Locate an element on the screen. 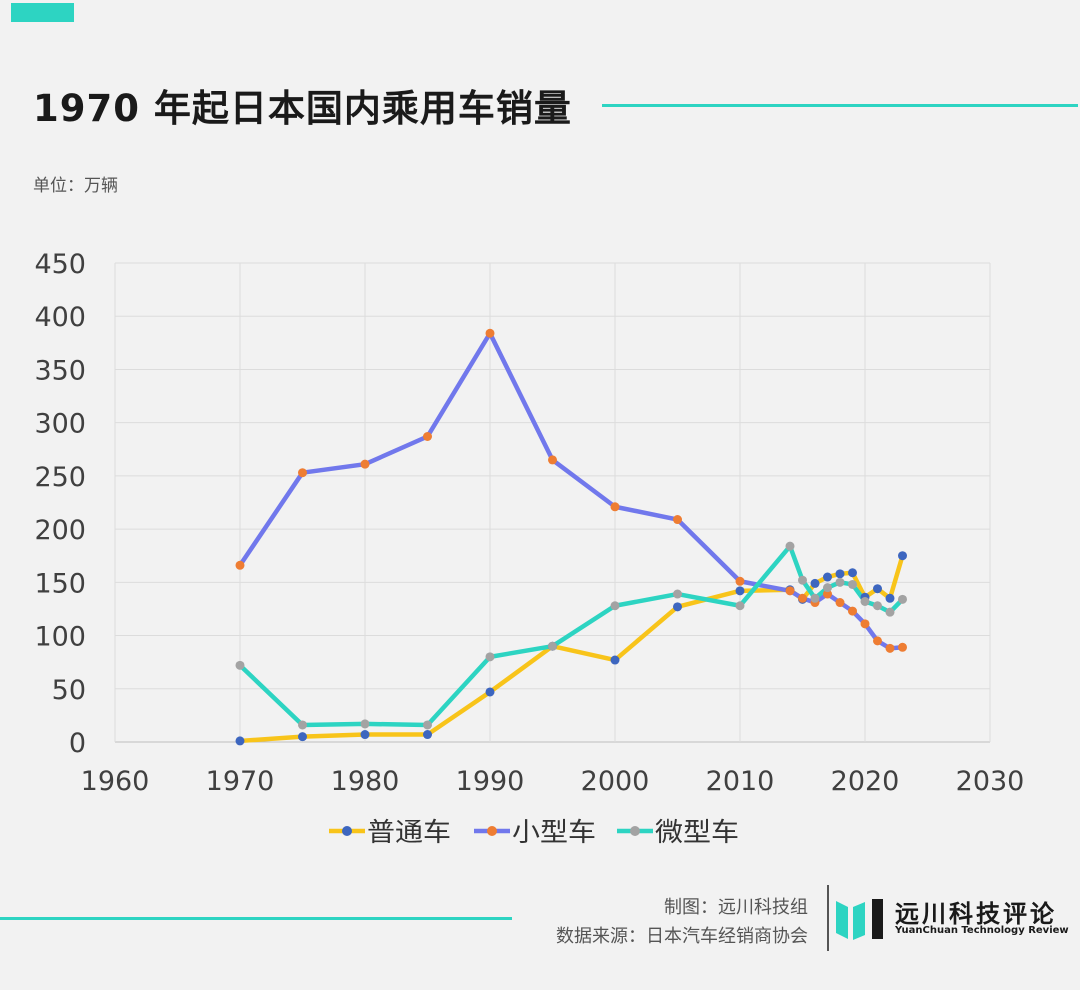 The image size is (1080, 990). y-tick-label: 200 is located at coordinates (60, 530).